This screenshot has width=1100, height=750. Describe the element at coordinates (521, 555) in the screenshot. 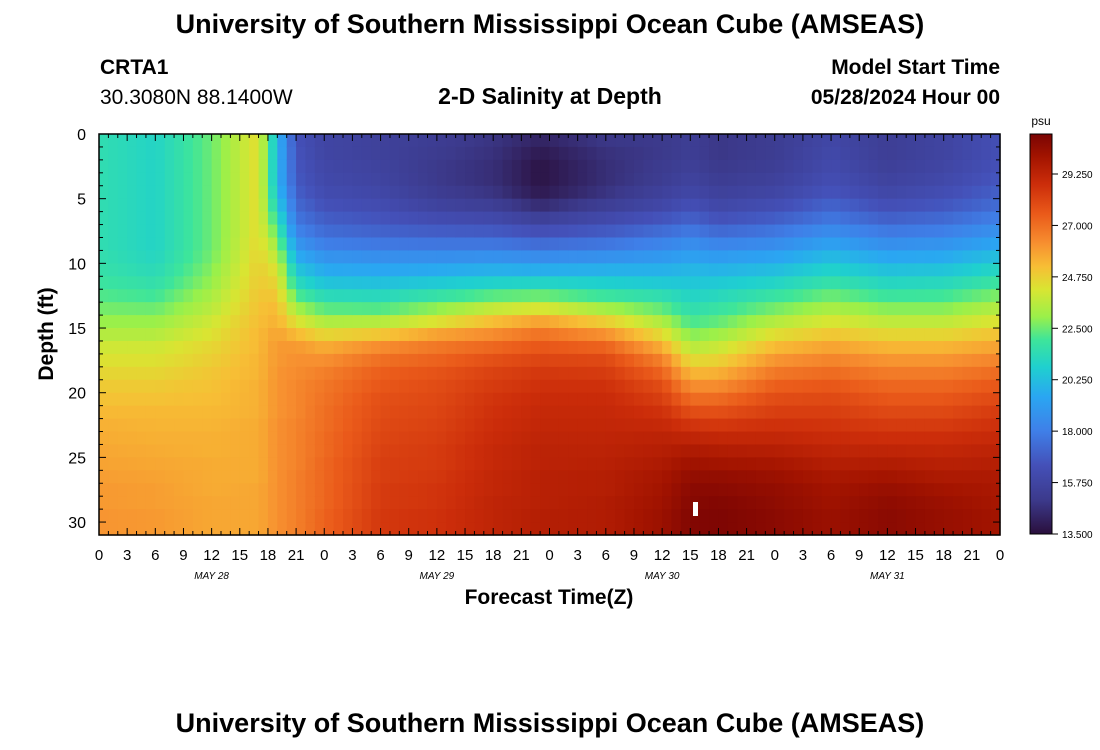

I see `x-tick-label: 21` at that location.